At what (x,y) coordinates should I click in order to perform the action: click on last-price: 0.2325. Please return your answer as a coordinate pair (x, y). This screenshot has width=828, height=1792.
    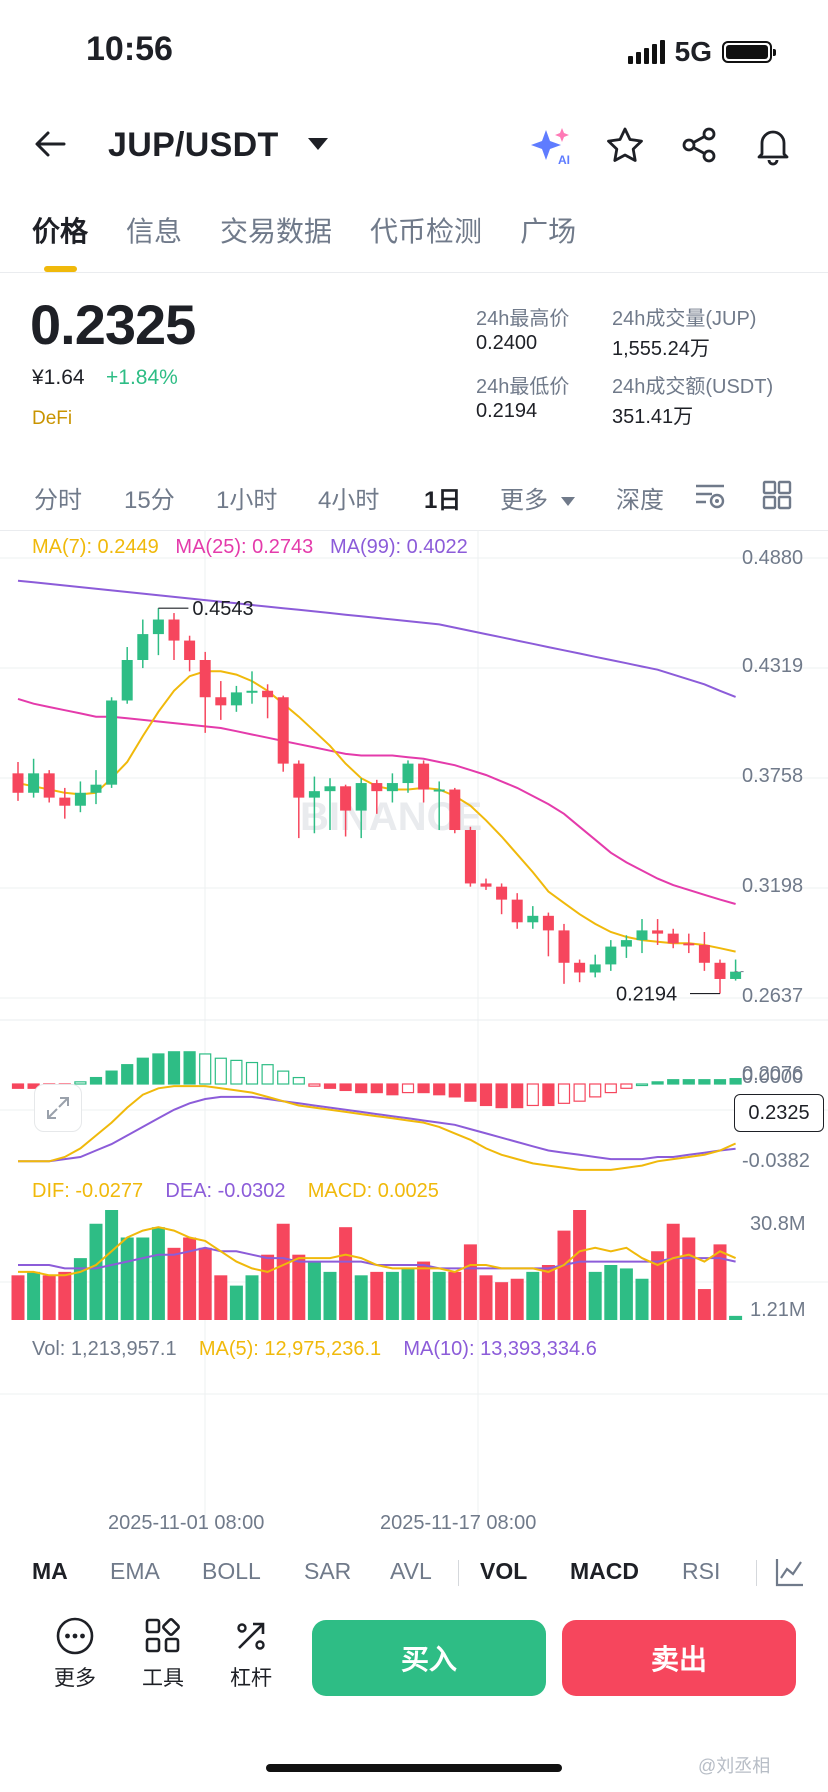
    Looking at the image, I should click on (113, 324).